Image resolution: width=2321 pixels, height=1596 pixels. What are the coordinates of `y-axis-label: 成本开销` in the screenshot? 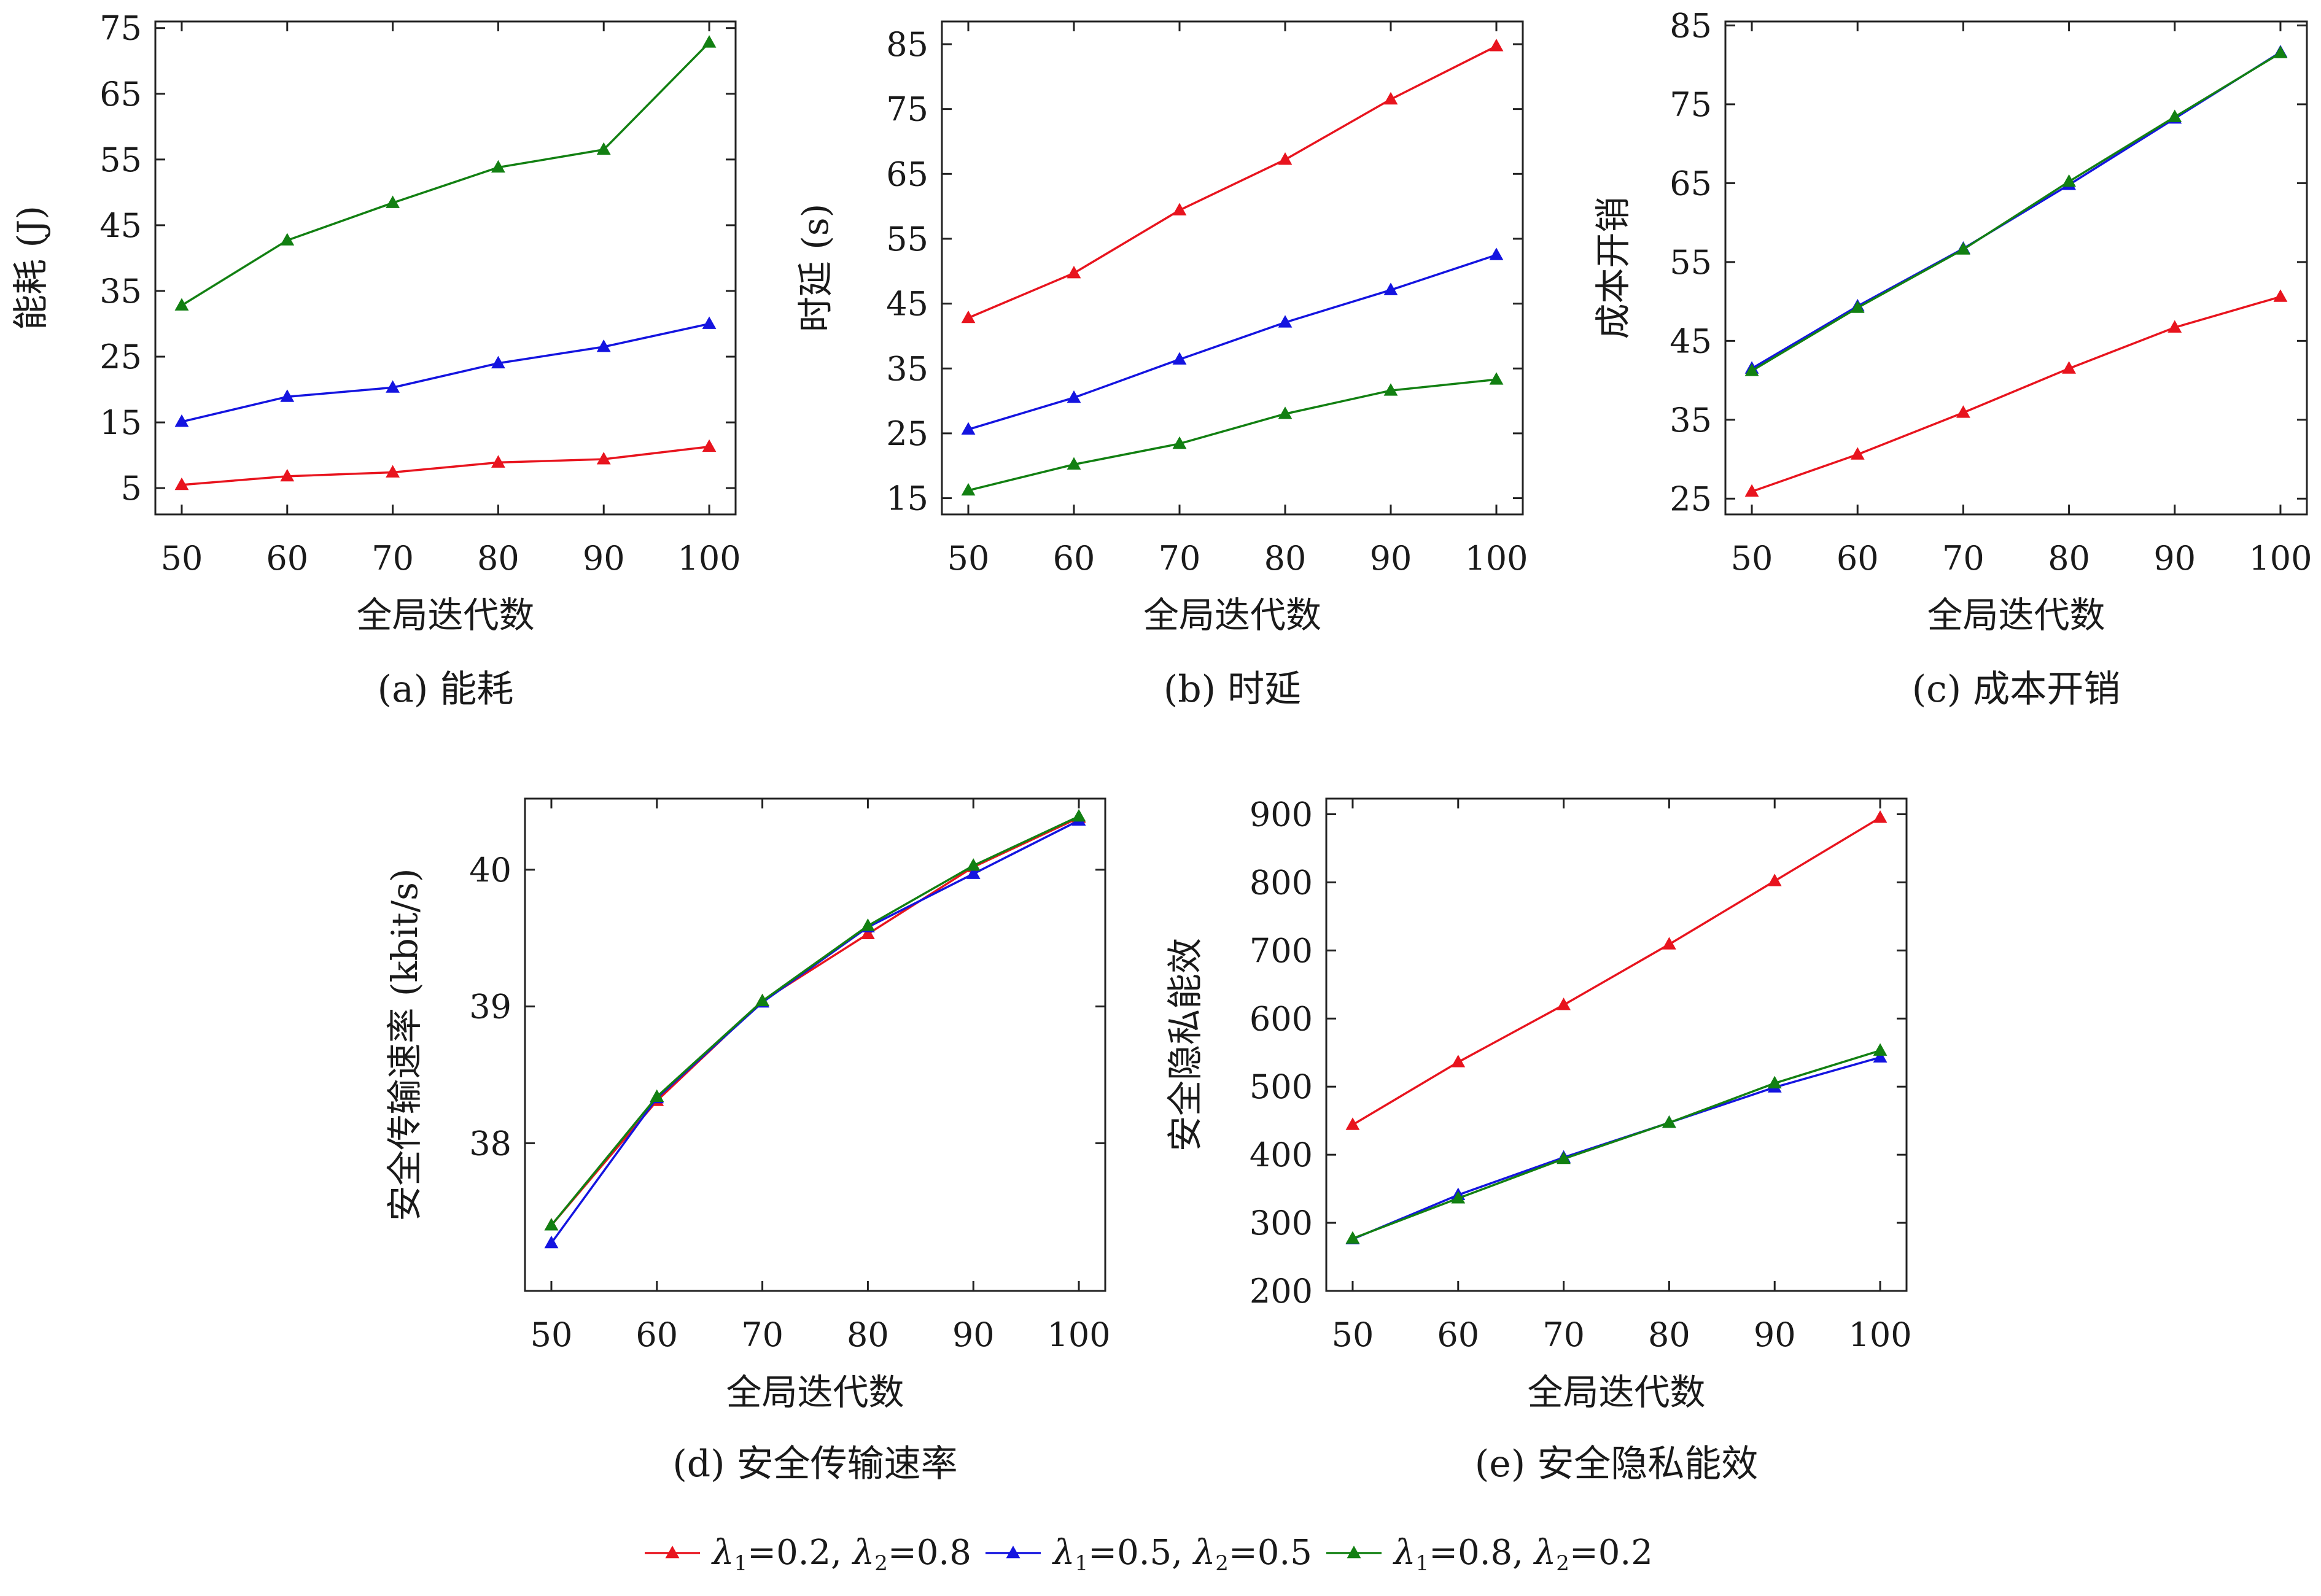 It's located at (1613, 267).